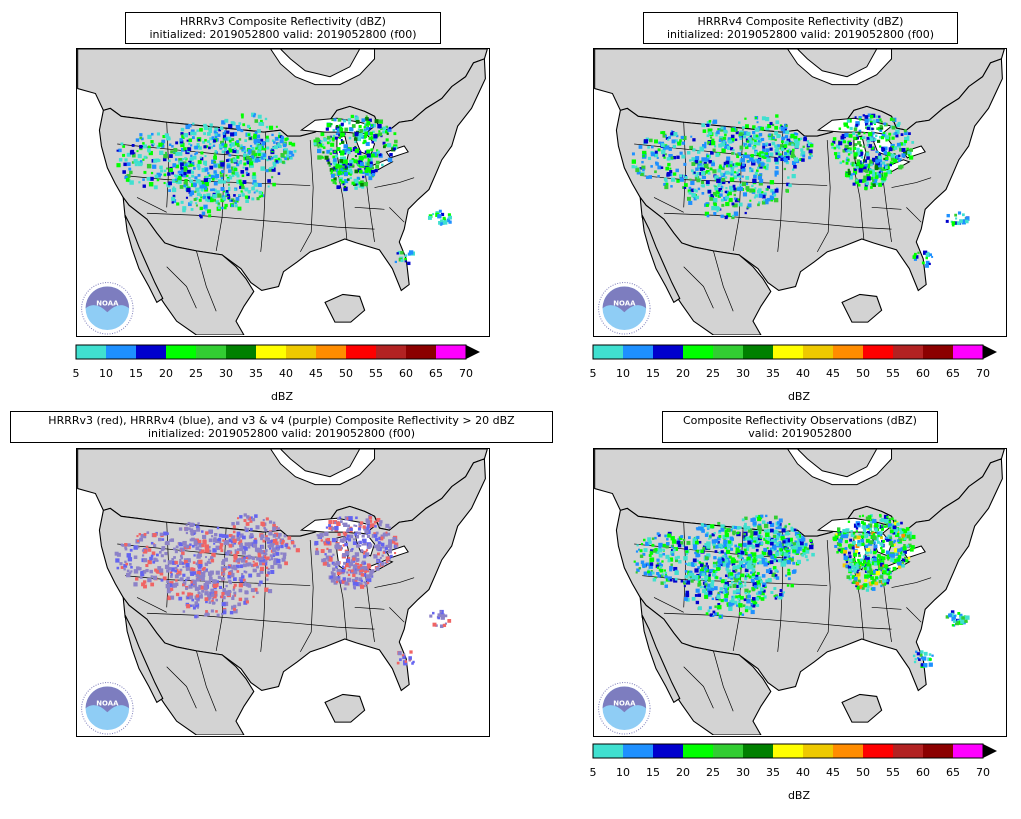  I want to click on lake-ontario, so click(914, 552).